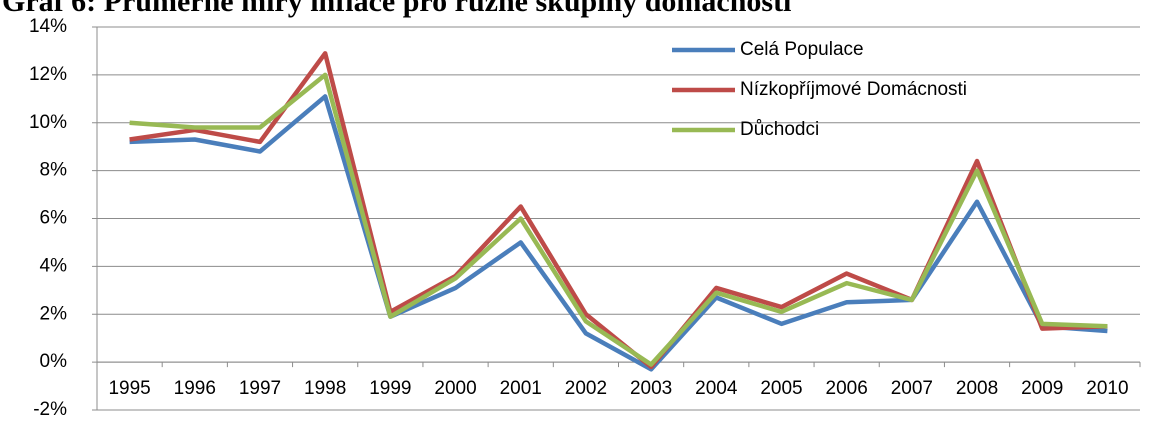  Describe the element at coordinates (802, 49) in the screenshot. I see `legend-label: Celá Populace` at that location.